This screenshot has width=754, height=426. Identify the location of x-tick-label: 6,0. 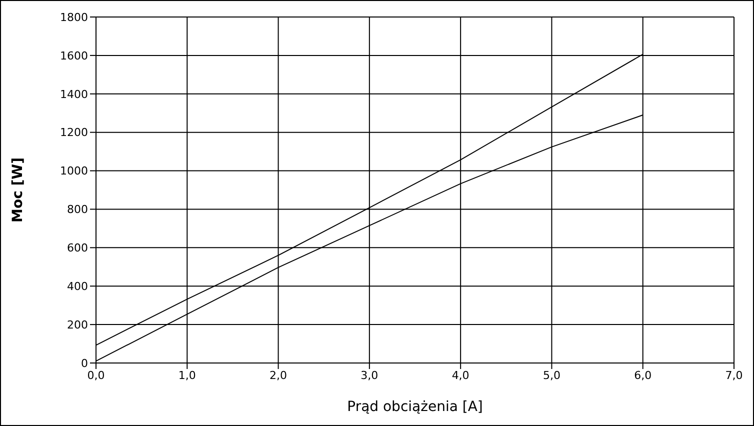
(643, 375).